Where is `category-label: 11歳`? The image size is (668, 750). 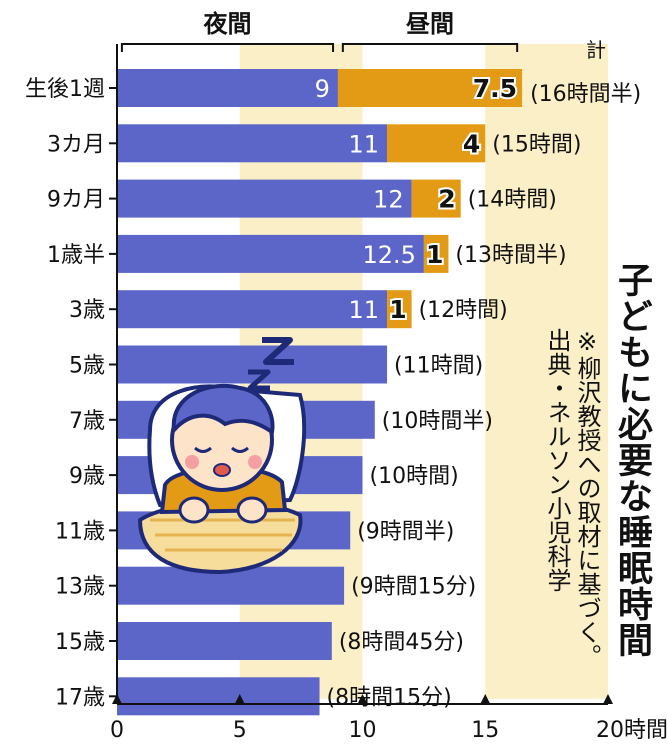 category-label: 11歳 is located at coordinates (80, 531).